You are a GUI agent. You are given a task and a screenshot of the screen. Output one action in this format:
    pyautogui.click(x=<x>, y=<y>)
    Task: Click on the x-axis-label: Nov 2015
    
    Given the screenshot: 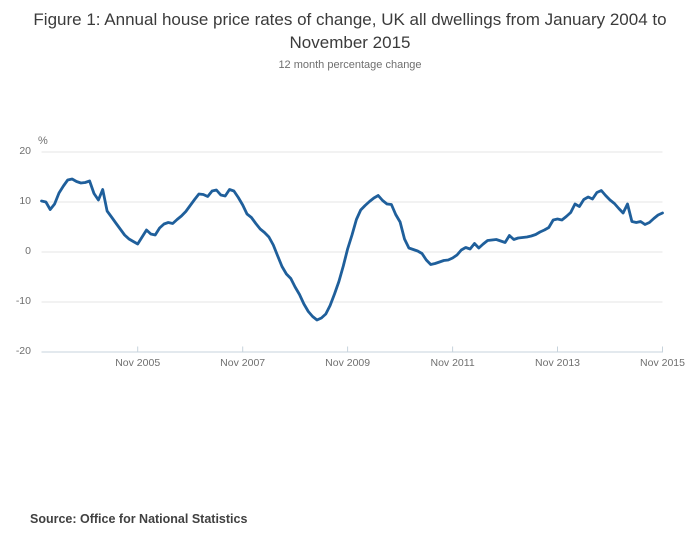 What is the action you would take?
    pyautogui.click(x=662, y=363)
    